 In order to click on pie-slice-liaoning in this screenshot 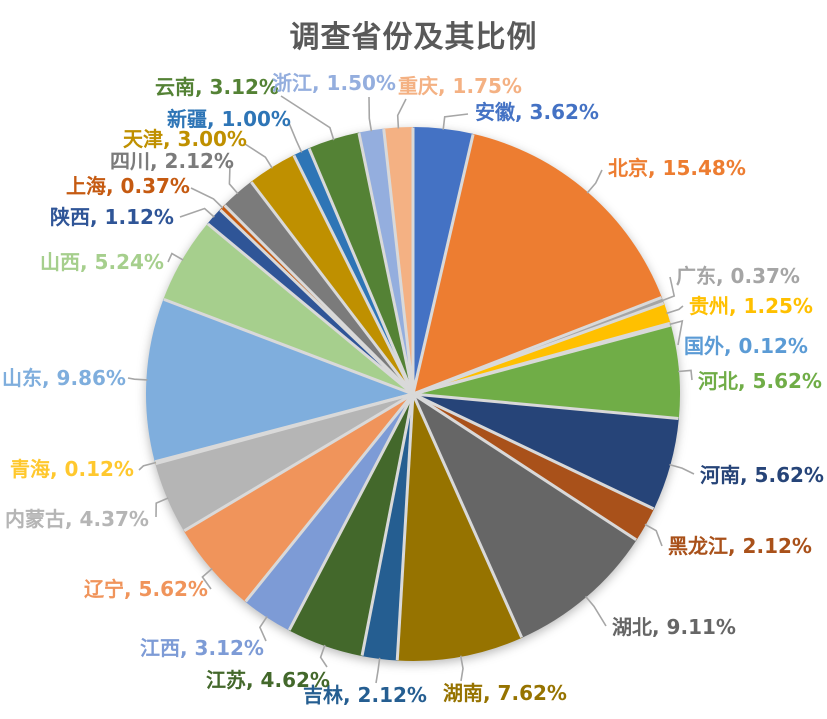, I will do `click(298, 498)`.